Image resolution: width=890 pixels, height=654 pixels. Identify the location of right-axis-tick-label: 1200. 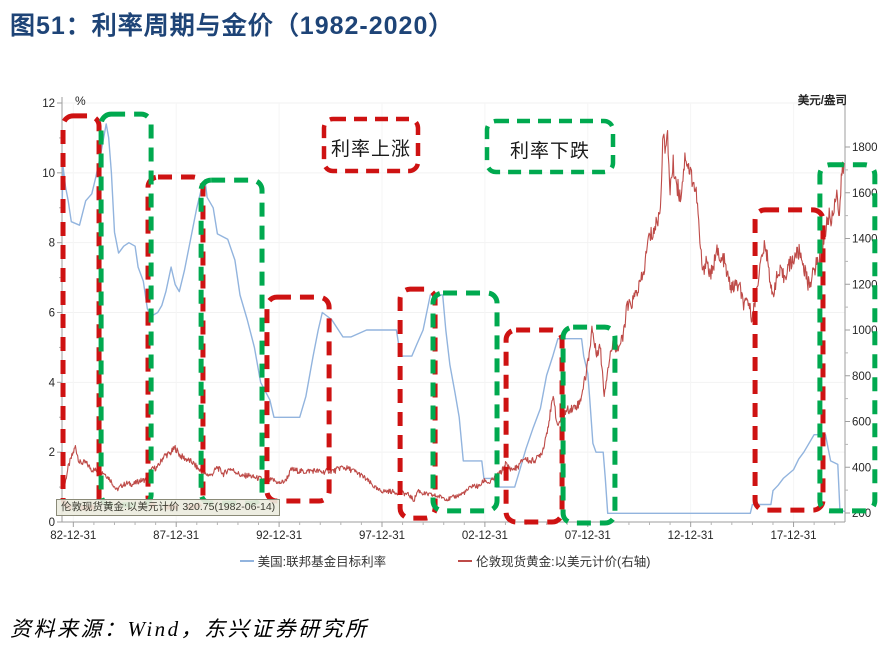
(865, 285).